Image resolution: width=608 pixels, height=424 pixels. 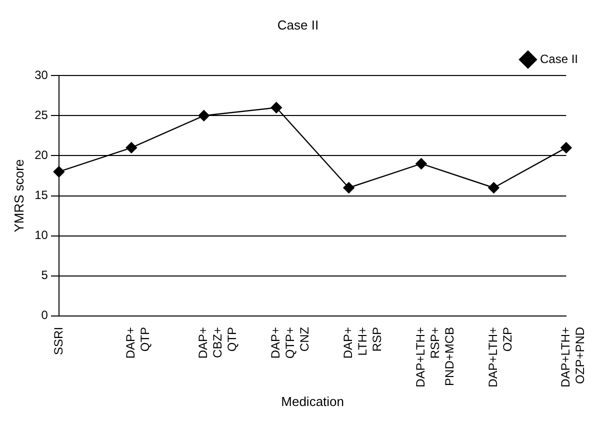 I want to click on x-tick-label: DAP+ CBZ+ QTP, so click(x=217, y=342).